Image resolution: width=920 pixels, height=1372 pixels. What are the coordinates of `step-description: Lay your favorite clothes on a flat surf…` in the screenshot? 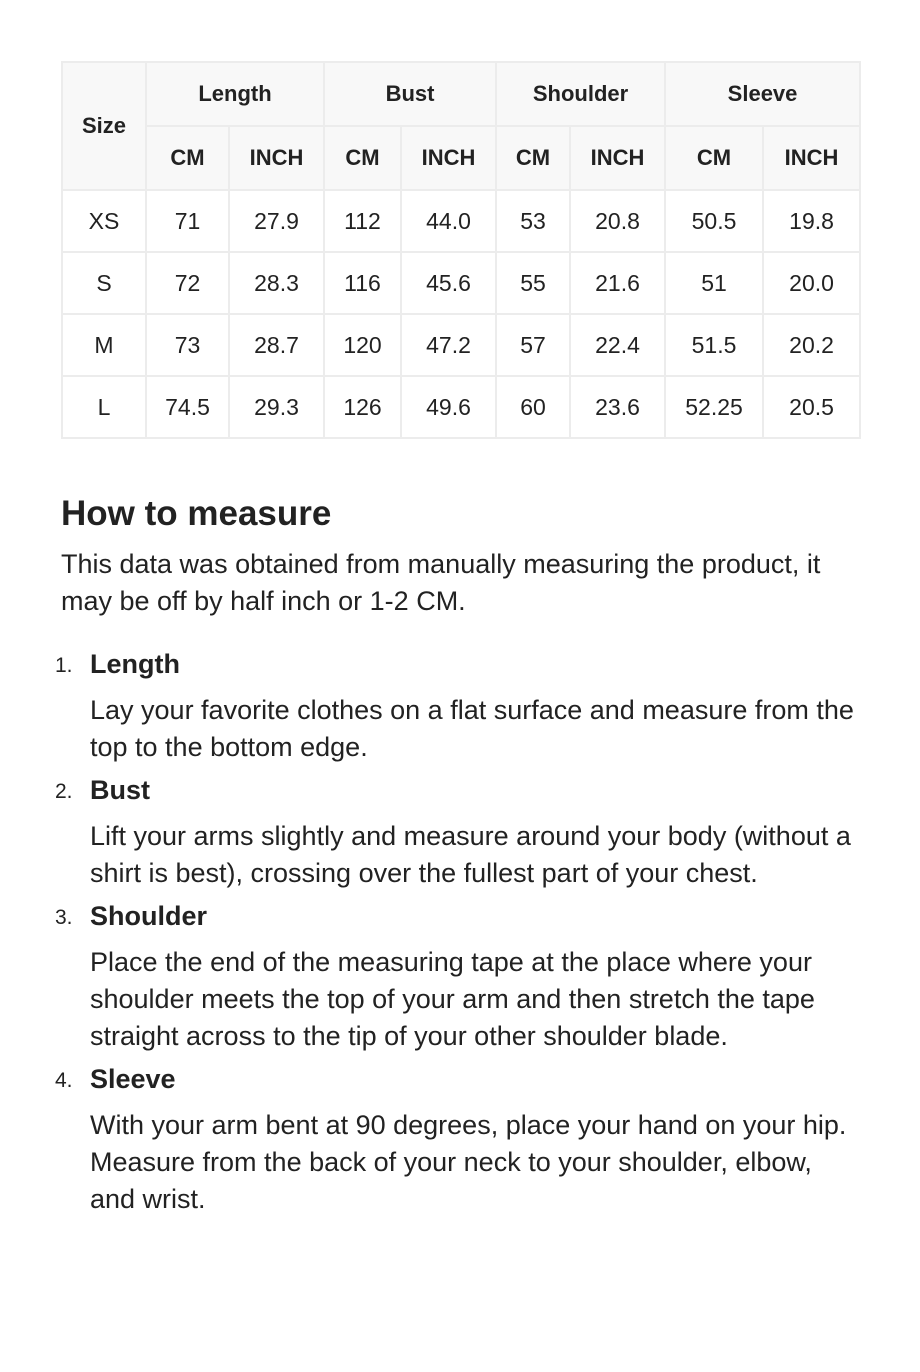 It's located at (472, 728).